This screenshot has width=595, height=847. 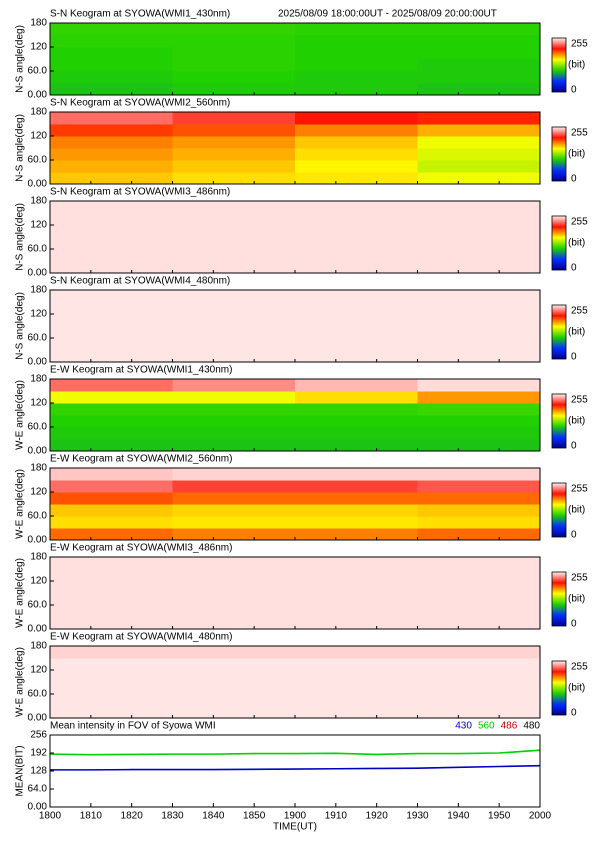 What do you see at coordinates (254, 816) in the screenshot?
I see `x-tick-label: 1850` at bounding box center [254, 816].